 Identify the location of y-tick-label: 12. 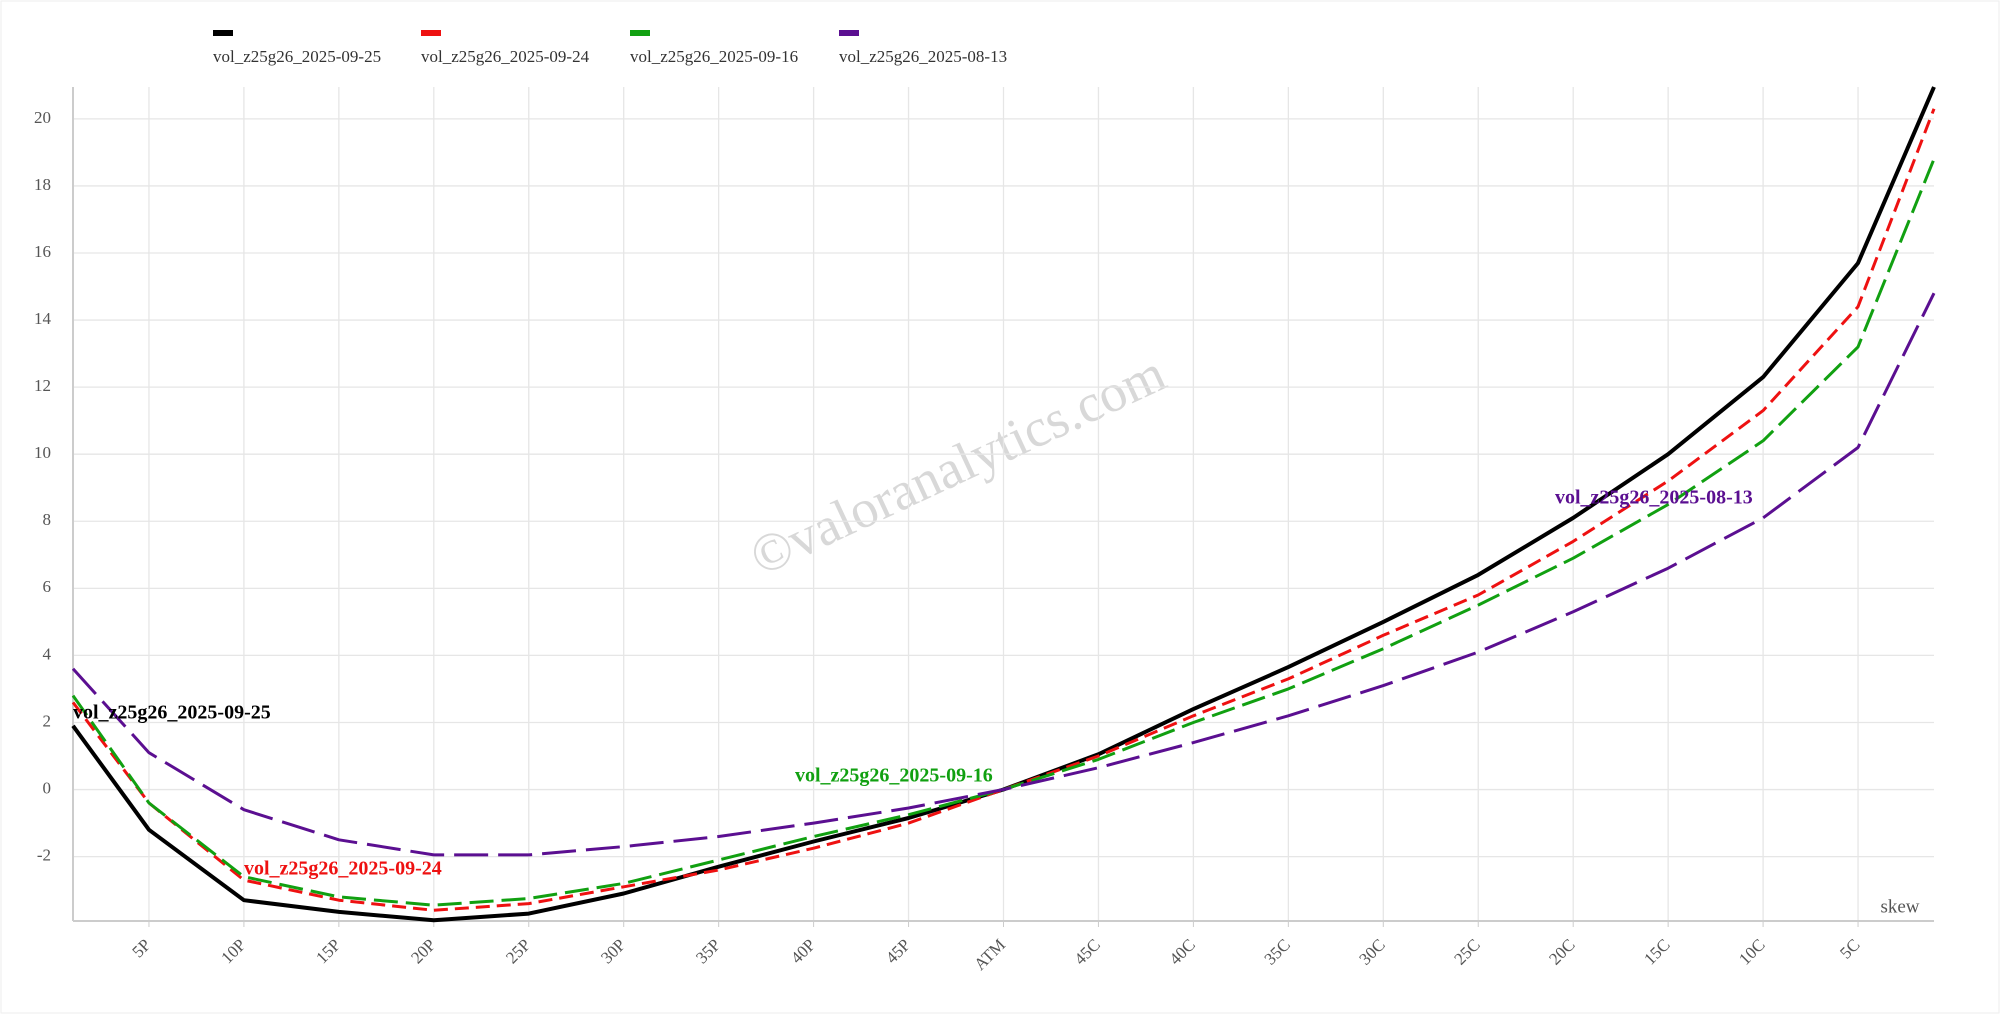
(42, 385).